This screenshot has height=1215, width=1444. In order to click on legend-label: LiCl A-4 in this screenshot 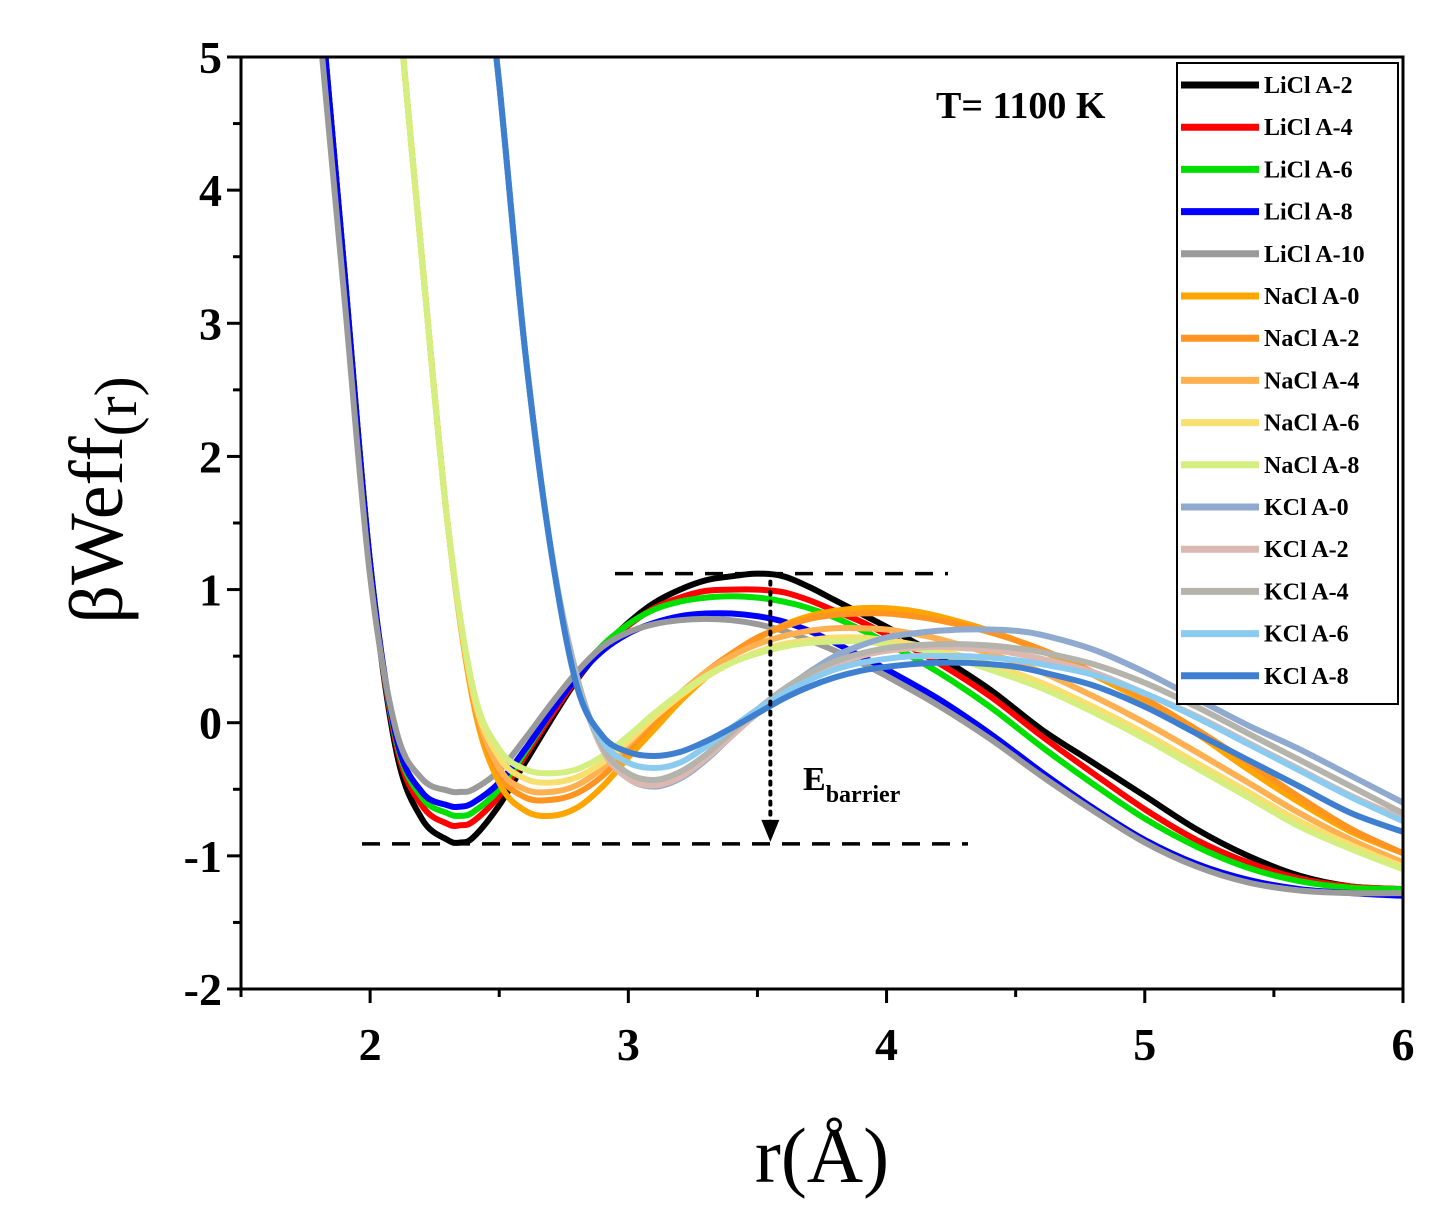, I will do `click(1308, 128)`.